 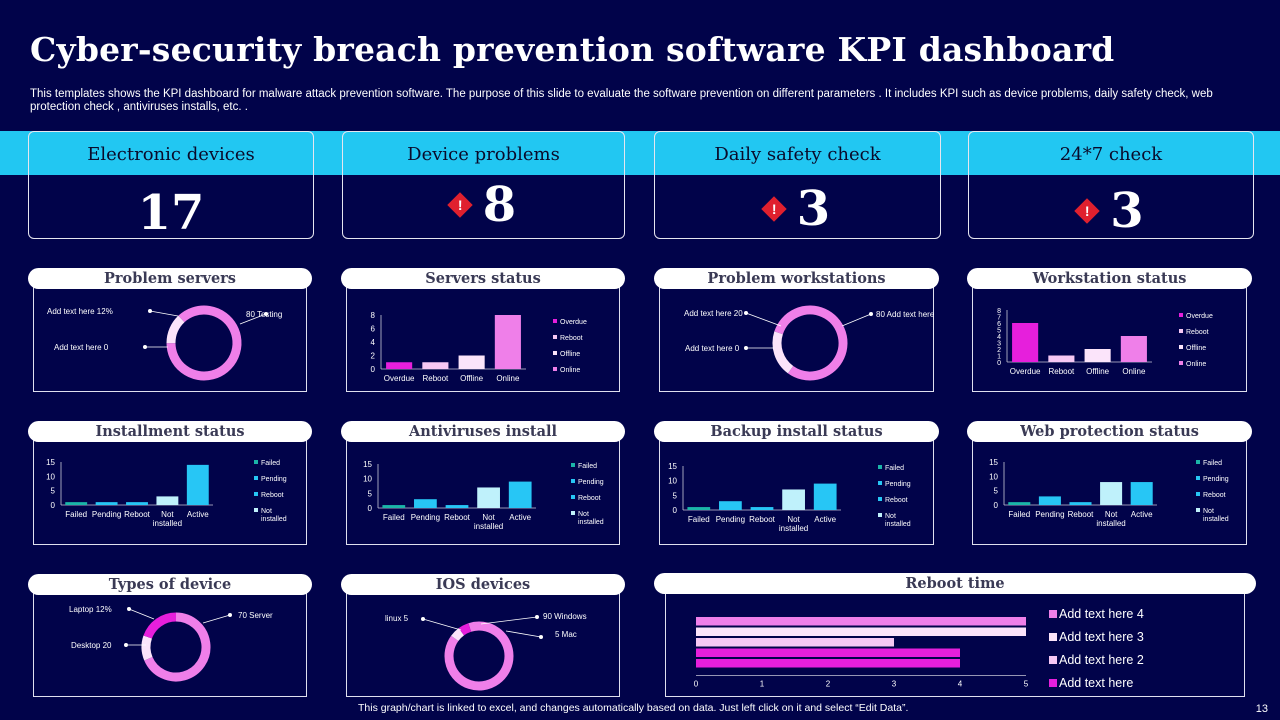 I want to click on leader-line, so click(x=164, y=313).